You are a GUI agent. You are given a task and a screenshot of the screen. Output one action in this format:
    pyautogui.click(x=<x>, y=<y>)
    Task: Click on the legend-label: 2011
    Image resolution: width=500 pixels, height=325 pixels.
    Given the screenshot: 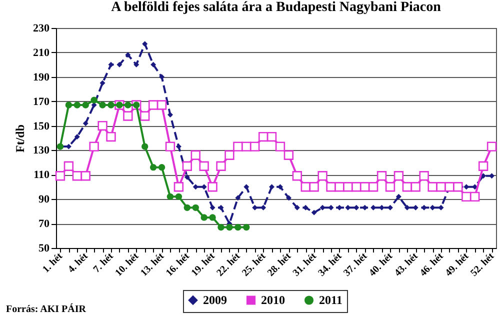 What is the action you would take?
    pyautogui.click(x=330, y=300)
    